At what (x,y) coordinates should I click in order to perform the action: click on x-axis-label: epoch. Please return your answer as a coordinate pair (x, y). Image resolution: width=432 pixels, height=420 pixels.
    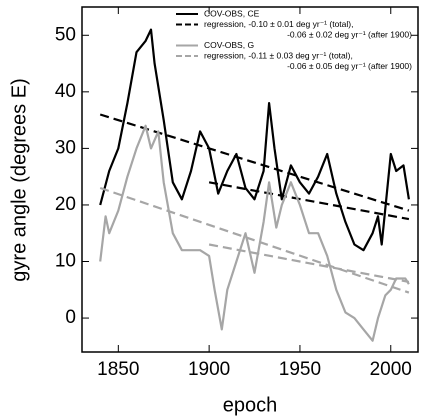
    Looking at the image, I should click on (250, 405).